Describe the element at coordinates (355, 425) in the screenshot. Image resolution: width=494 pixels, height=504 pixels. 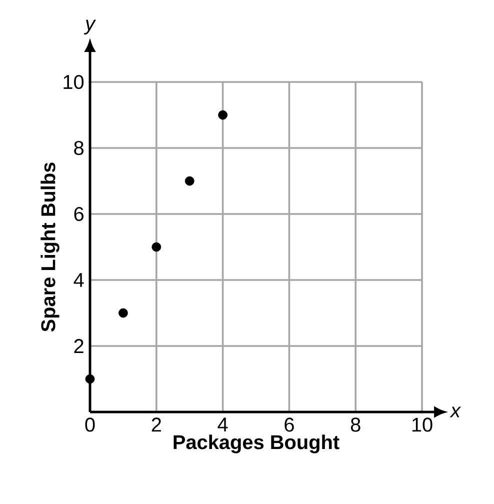
I see `x-tick-label: 8` at that location.